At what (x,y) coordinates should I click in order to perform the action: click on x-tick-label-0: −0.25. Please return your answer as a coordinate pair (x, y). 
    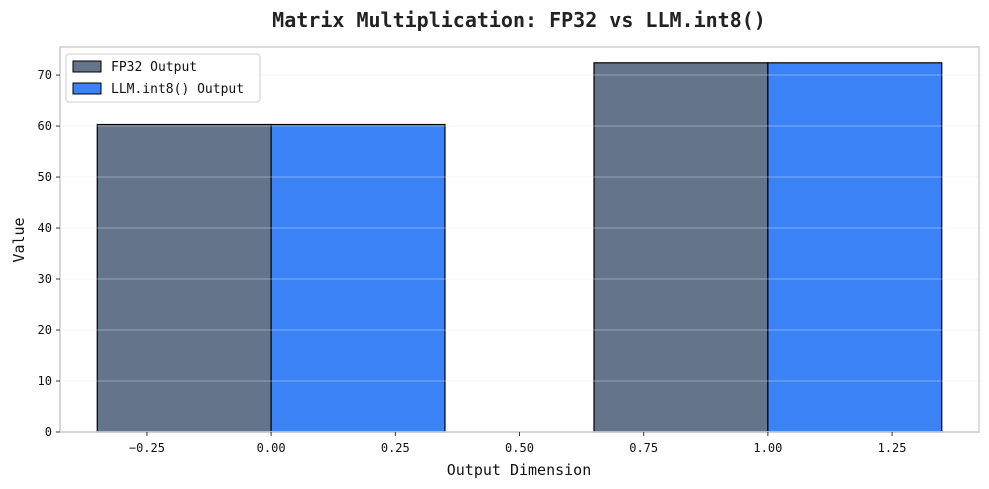
    Looking at the image, I should click on (147, 448).